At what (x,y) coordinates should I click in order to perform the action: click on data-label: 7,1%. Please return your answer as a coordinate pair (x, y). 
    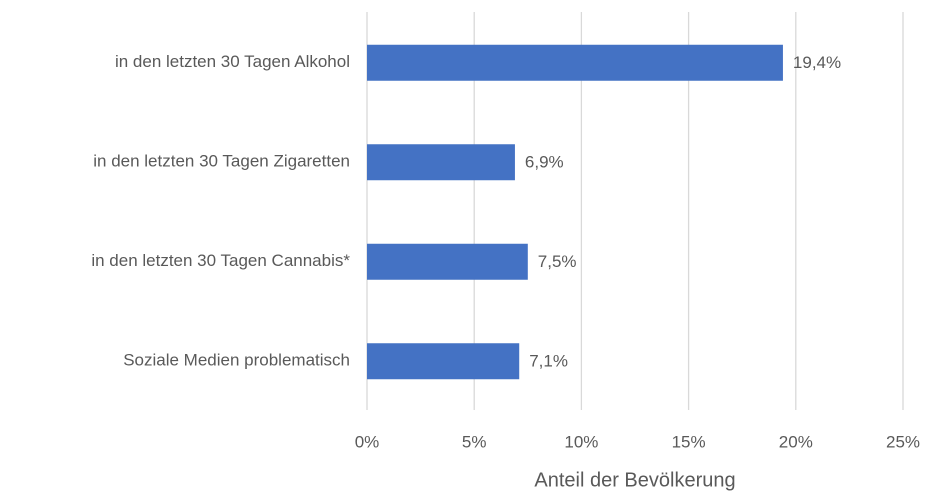
    Looking at the image, I should click on (548, 361).